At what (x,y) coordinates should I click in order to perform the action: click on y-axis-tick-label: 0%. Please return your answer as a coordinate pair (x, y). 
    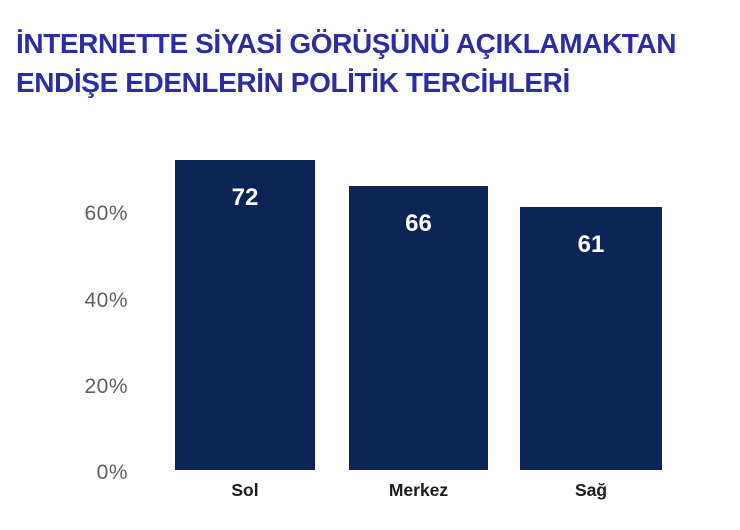
    Looking at the image, I should click on (112, 472).